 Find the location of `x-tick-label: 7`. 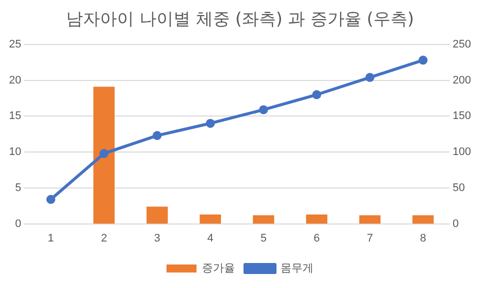

x-tick-label: 7 is located at coordinates (369, 238).